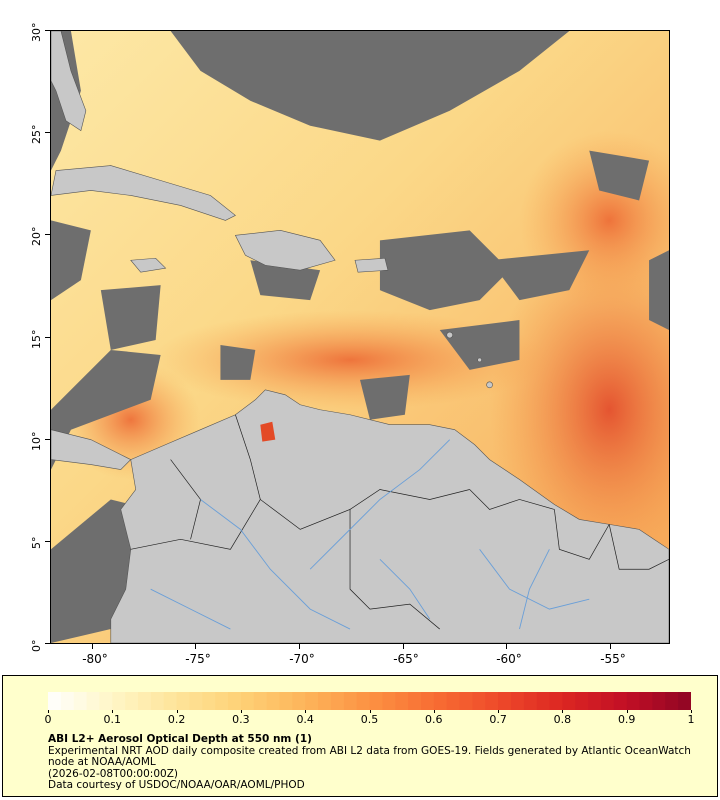 The image size is (720, 800). I want to click on y-axis-label: 30°, so click(36, 32).